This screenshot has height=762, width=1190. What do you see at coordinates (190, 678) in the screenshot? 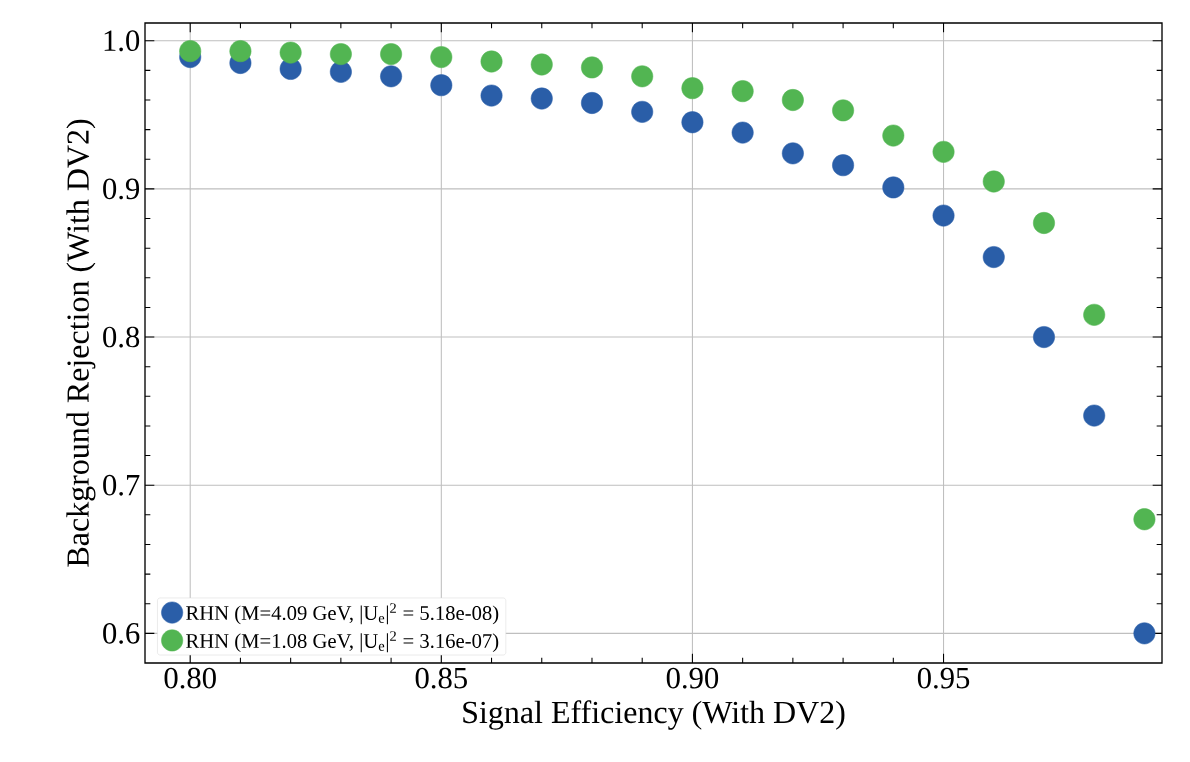
I see `x-tick-label: 0.80` at bounding box center [190, 678].